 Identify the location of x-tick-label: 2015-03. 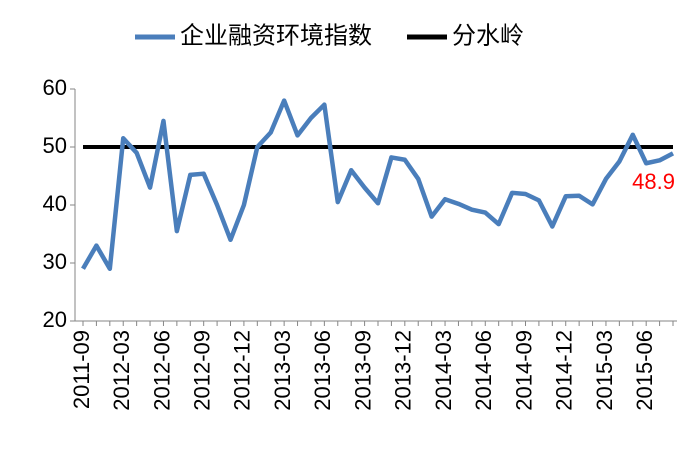
(604, 370).